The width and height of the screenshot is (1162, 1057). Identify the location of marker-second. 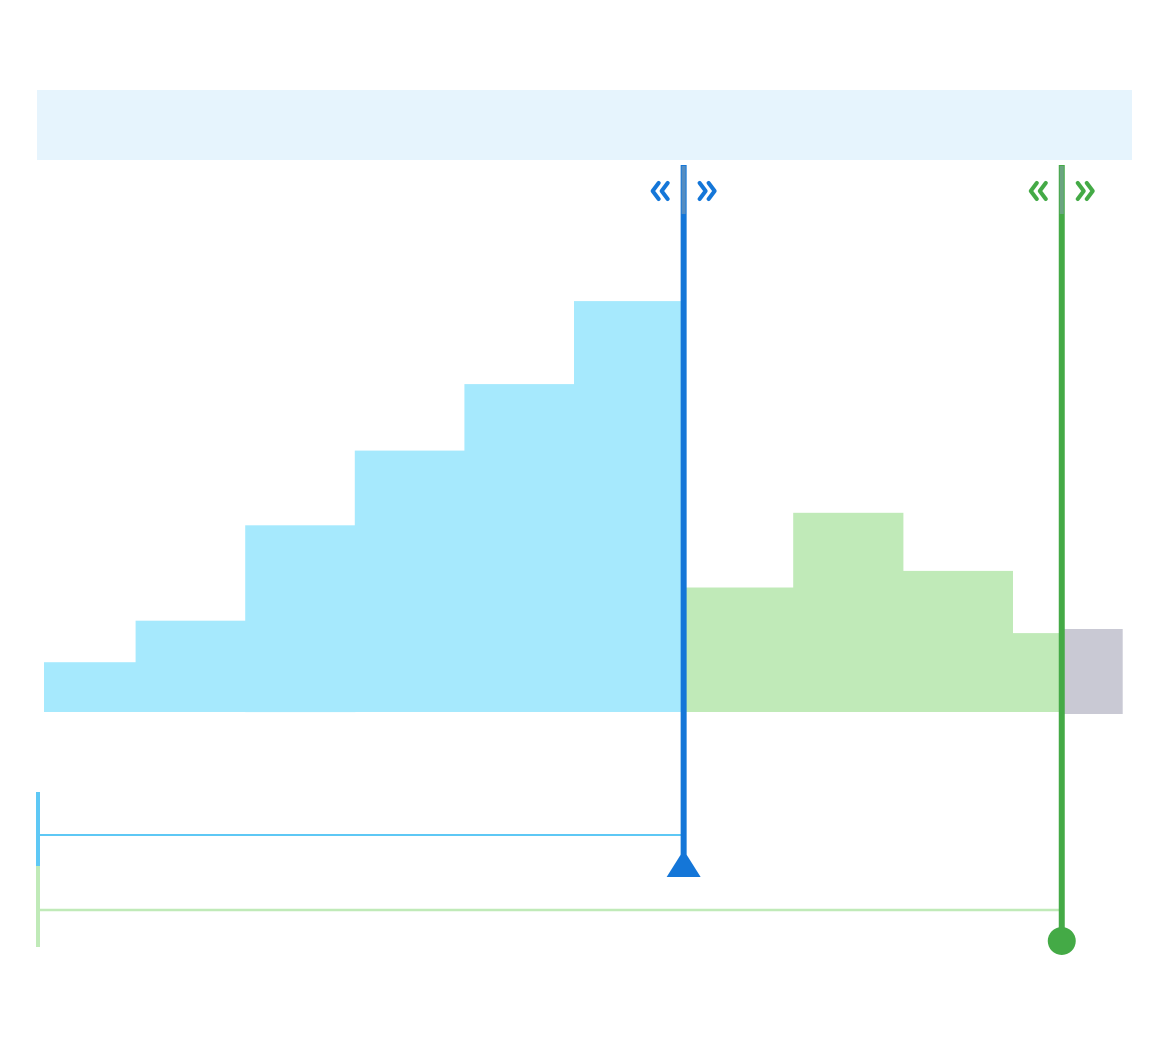
(1061, 560).